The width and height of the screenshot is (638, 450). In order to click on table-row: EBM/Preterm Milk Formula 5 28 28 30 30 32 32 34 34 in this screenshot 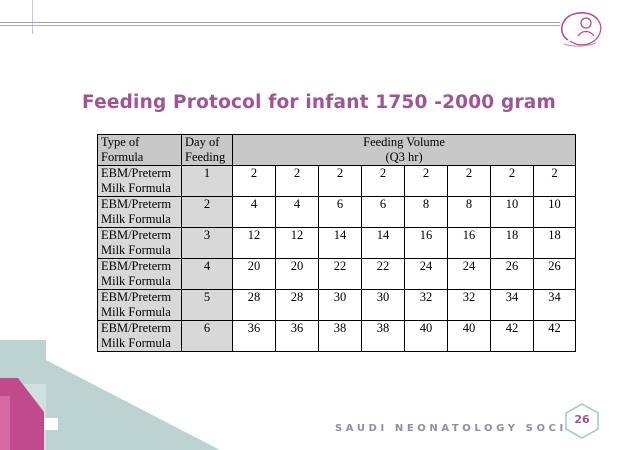, I will do `click(337, 305)`.